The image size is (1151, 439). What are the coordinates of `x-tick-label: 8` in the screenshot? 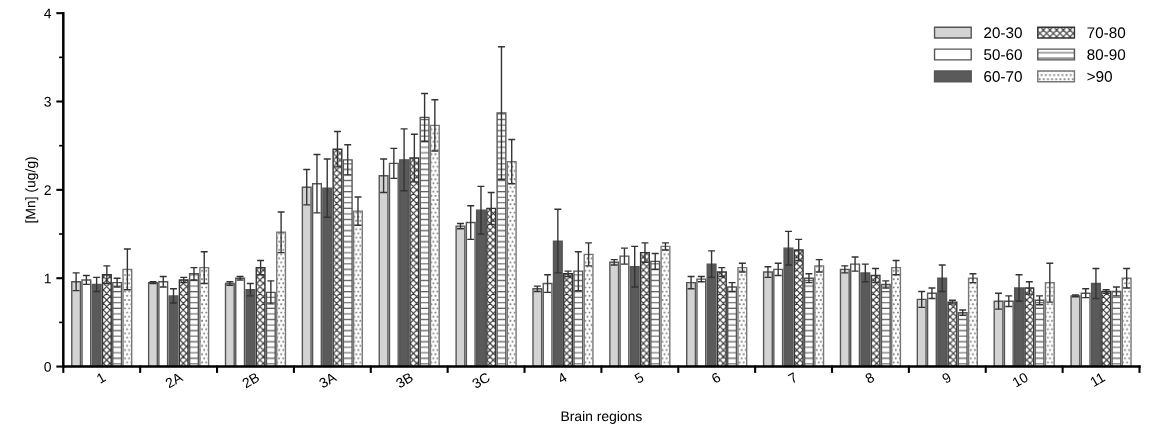 It's located at (870, 378).